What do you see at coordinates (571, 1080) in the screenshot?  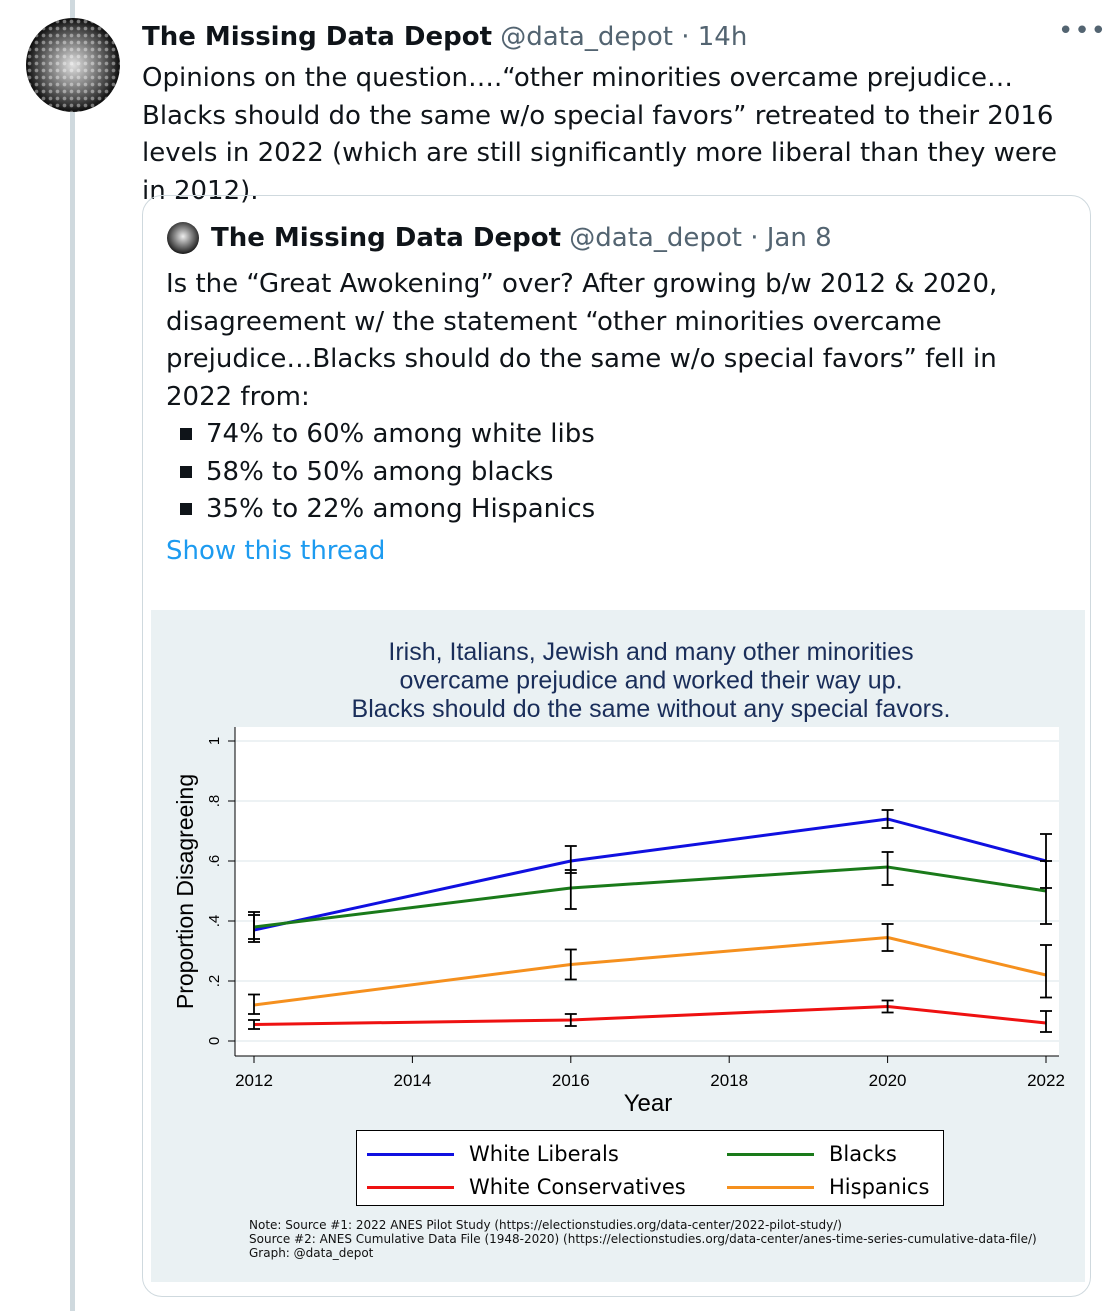 I see `x-tick-label: 2016` at bounding box center [571, 1080].